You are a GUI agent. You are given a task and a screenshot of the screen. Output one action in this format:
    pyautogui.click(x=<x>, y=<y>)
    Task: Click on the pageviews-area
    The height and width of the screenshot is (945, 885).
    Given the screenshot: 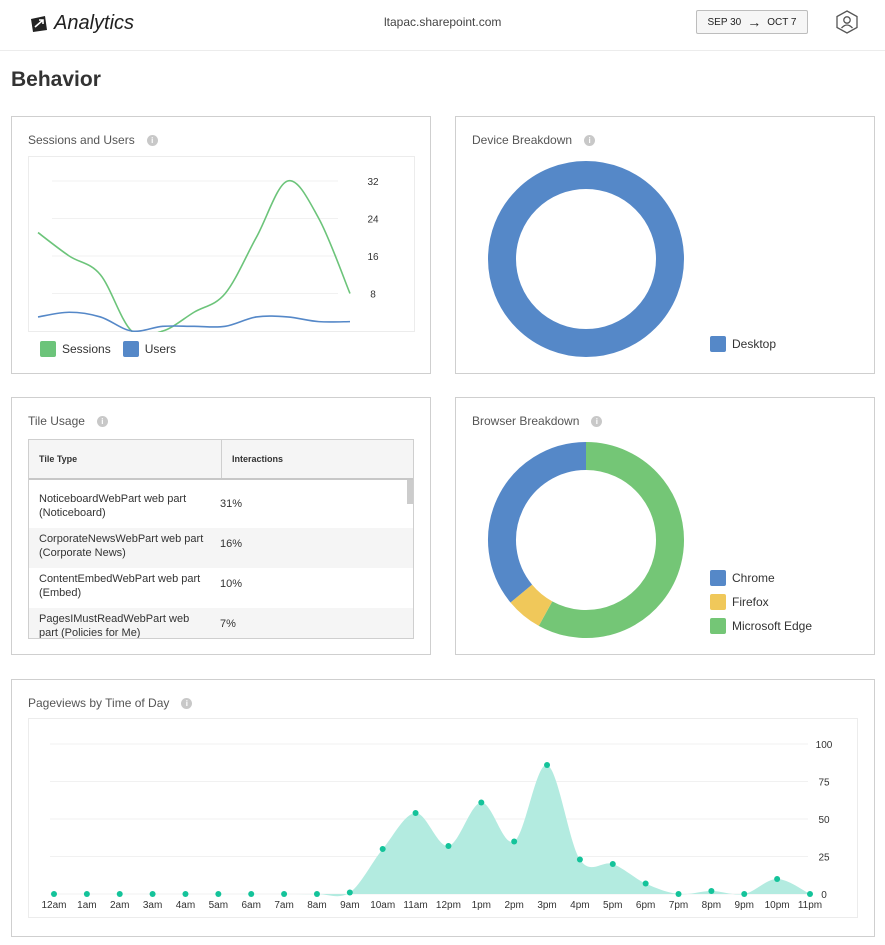 What is the action you would take?
    pyautogui.click(x=432, y=830)
    